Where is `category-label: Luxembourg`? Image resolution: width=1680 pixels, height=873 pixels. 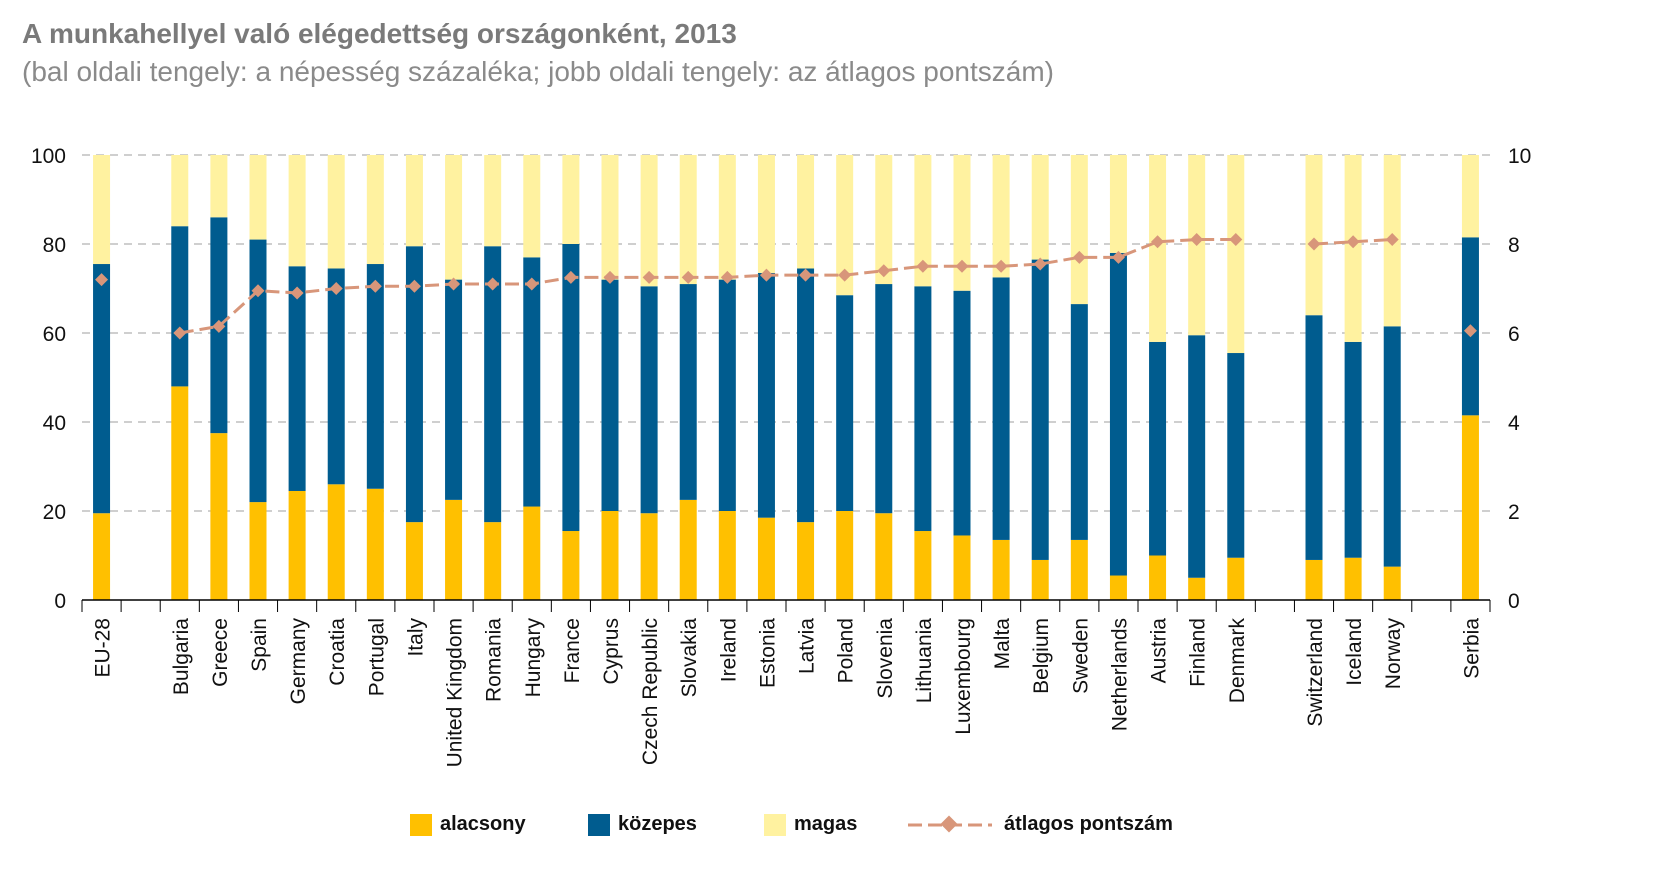
category-label: Luxembourg is located at coordinates (963, 676).